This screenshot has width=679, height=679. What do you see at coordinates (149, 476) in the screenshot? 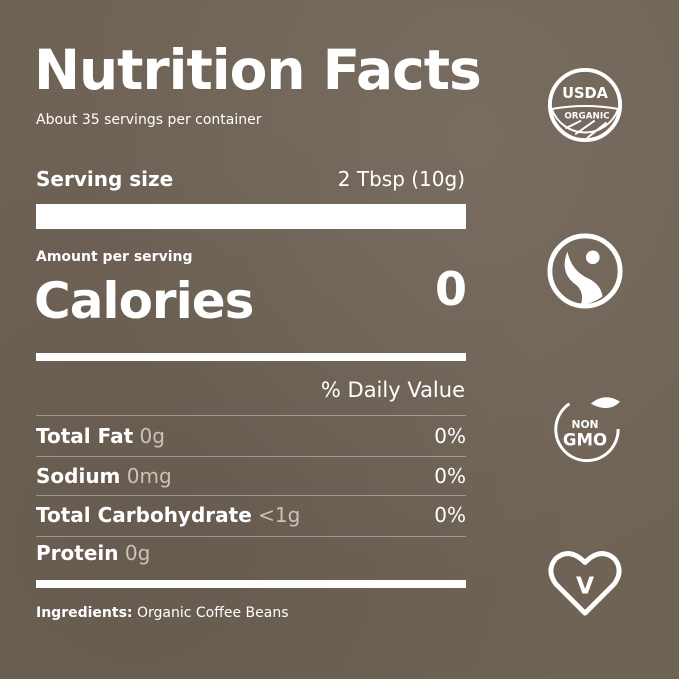
I see `nutrient-amount: 0mg` at bounding box center [149, 476].